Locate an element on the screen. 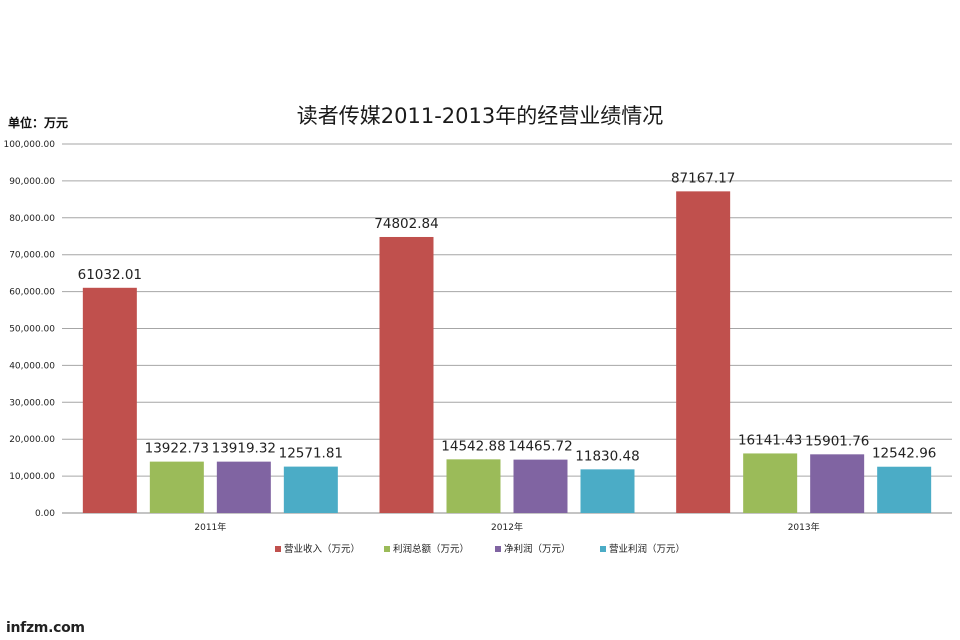  y-tick-label: 100,000.00 is located at coordinates (29, 145).